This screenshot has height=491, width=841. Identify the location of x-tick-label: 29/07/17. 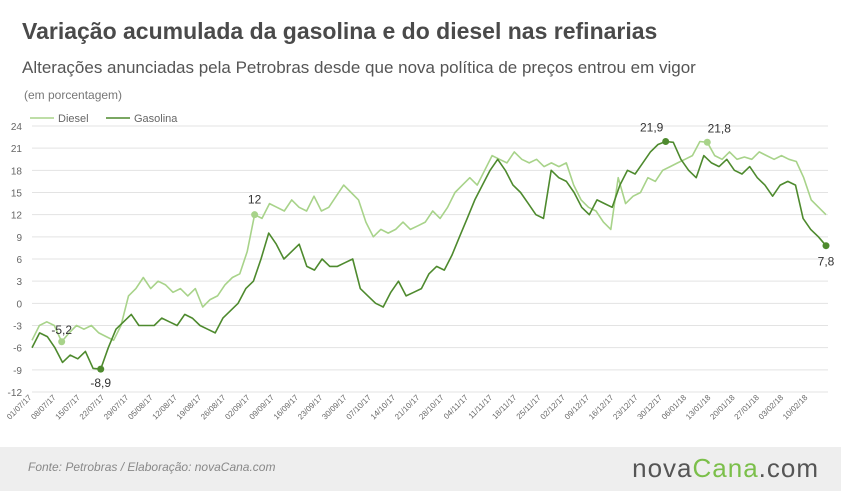
(116, 407).